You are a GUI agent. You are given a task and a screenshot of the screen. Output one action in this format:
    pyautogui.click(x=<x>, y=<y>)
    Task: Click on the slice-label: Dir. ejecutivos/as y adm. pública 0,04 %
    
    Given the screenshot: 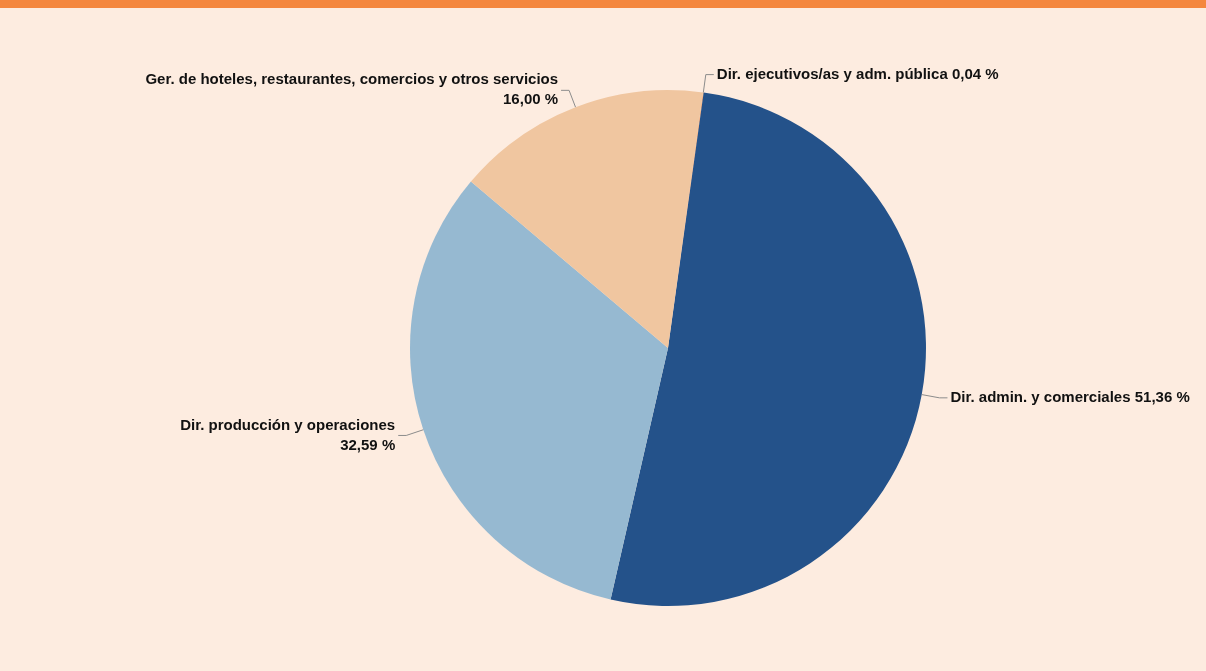 What is the action you would take?
    pyautogui.click(x=857, y=73)
    